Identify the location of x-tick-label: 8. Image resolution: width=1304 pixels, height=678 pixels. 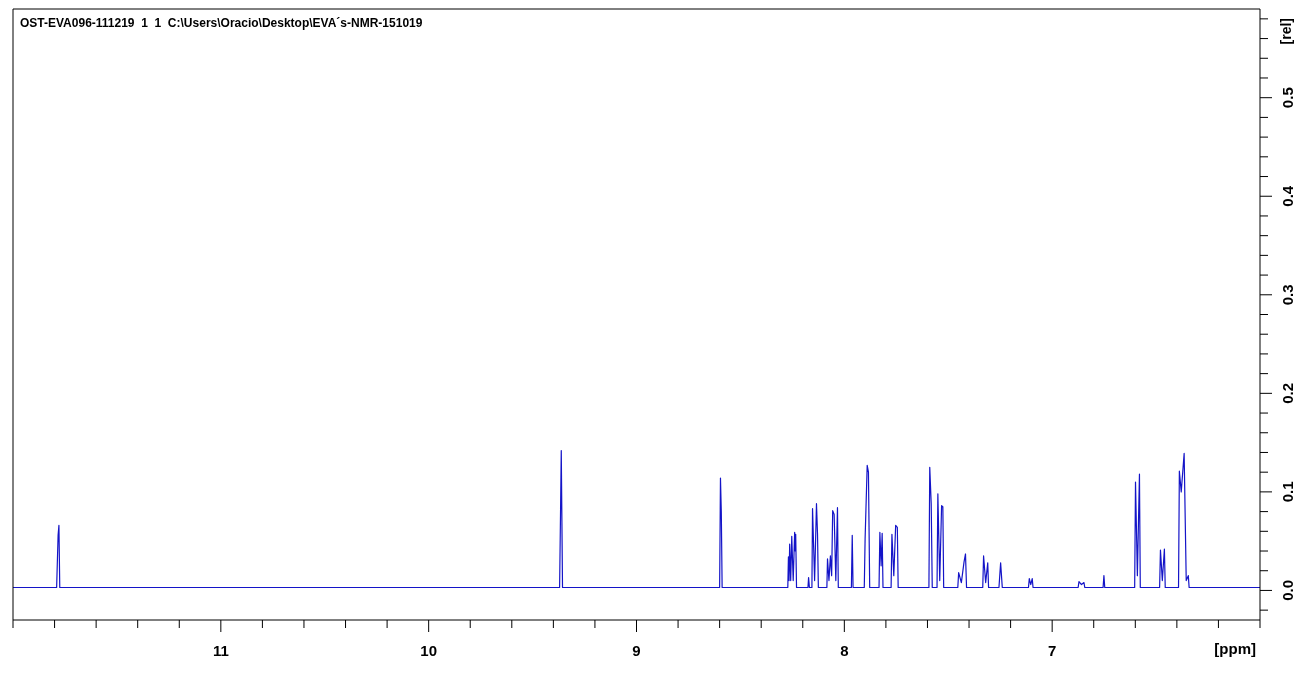
(844, 650).